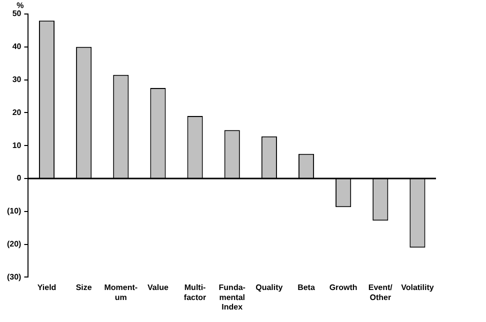 Image resolution: width=486 pixels, height=322 pixels. What do you see at coordinates (14, 211) in the screenshot?
I see `y-tick-label: (10)` at bounding box center [14, 211].